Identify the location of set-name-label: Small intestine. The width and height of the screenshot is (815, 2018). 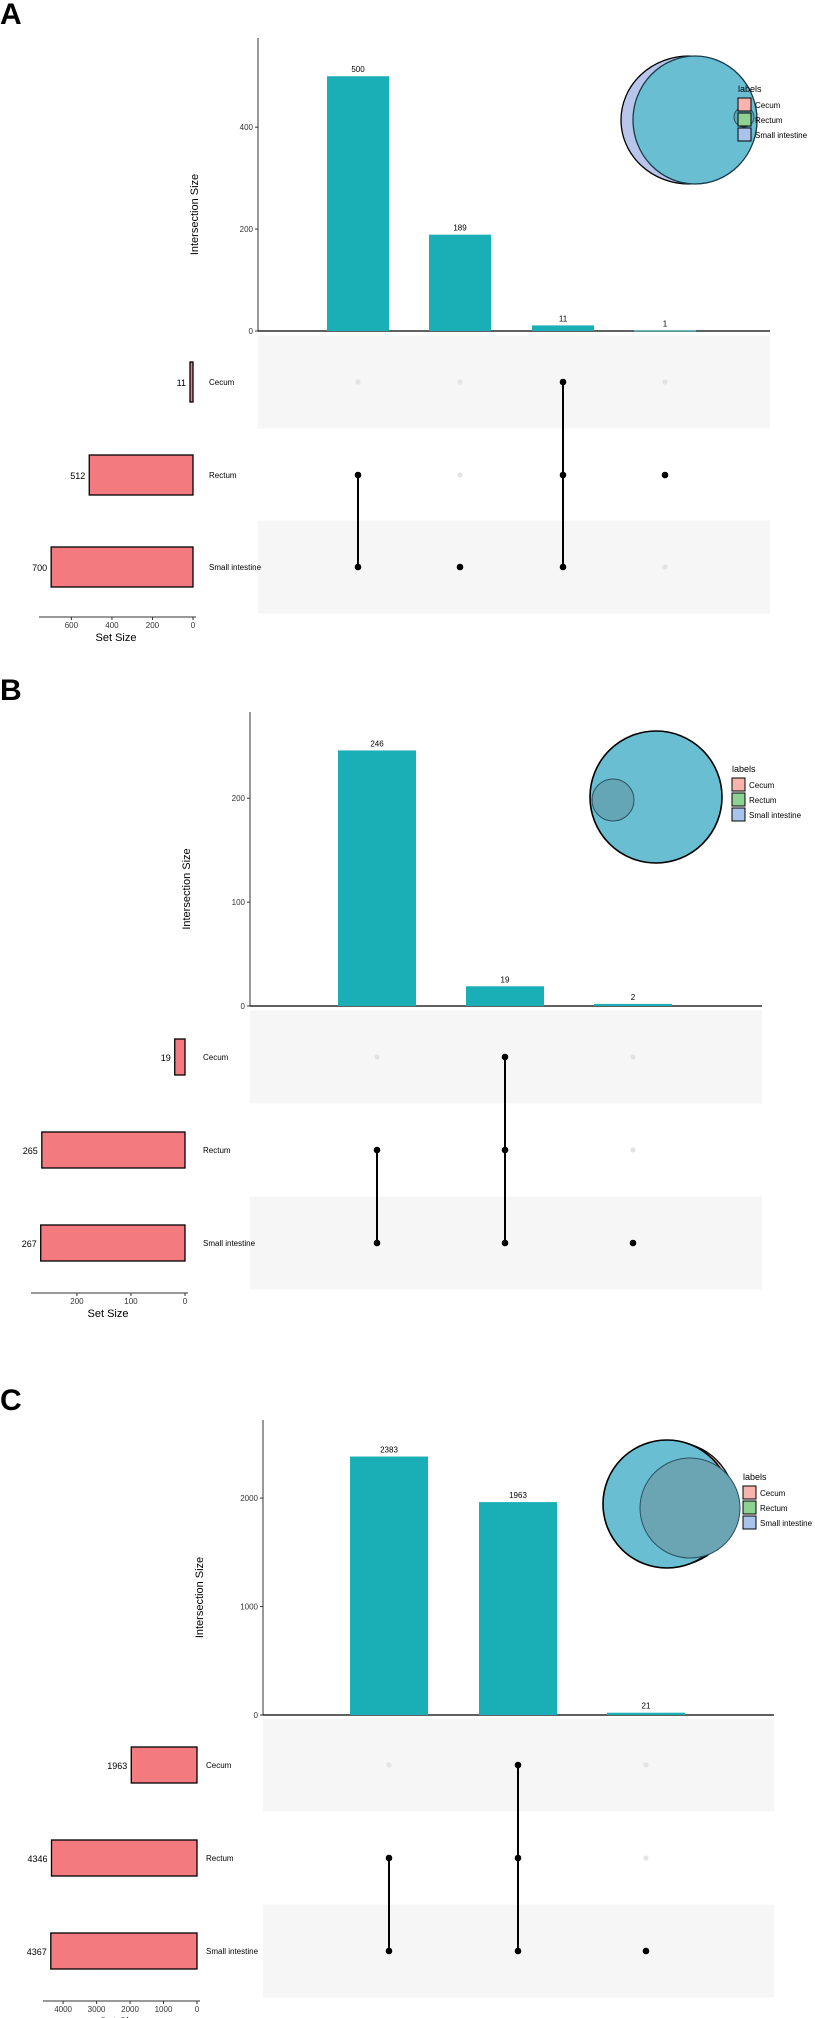
(235, 567).